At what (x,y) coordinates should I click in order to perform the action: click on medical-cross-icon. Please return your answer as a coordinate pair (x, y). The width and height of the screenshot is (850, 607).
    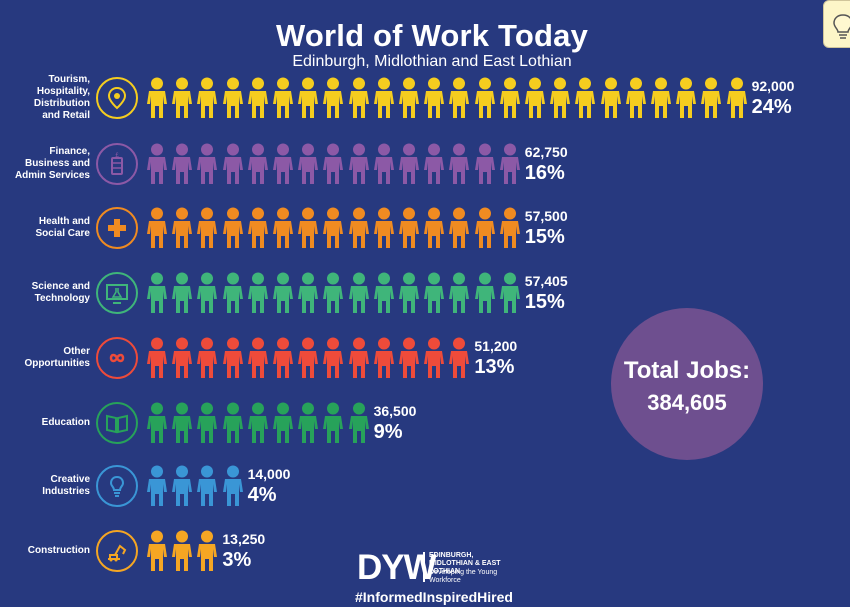
    Looking at the image, I should click on (117, 228).